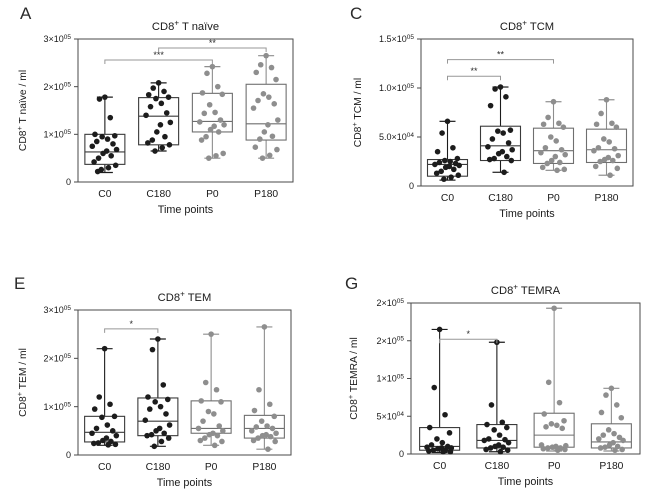 The width and height of the screenshot is (650, 495). Describe the element at coordinates (20, 283) in the screenshot. I see `panel-letter-e: E` at that location.